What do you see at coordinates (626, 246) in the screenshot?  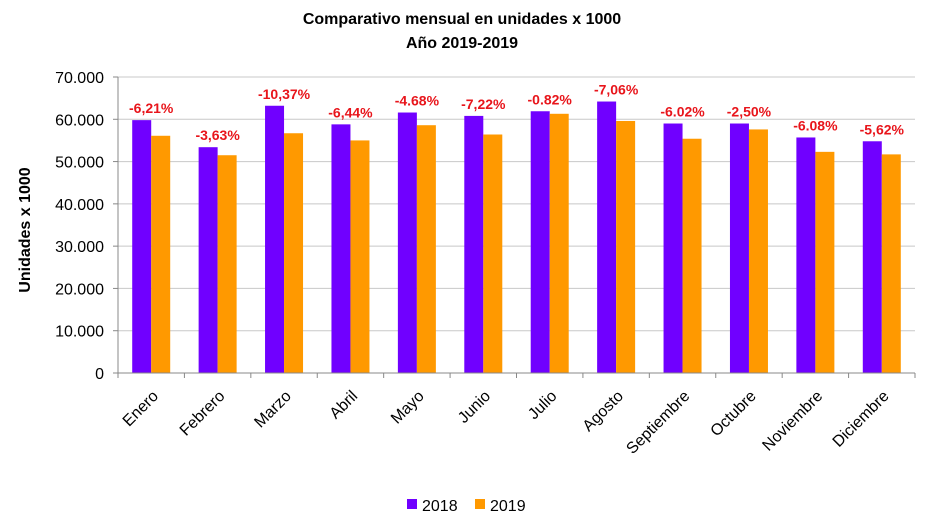 I see `bar-2019-agosto` at bounding box center [626, 246].